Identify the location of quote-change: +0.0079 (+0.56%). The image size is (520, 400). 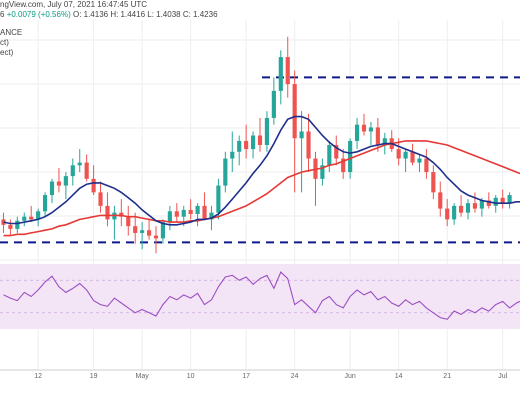
(38, 14).